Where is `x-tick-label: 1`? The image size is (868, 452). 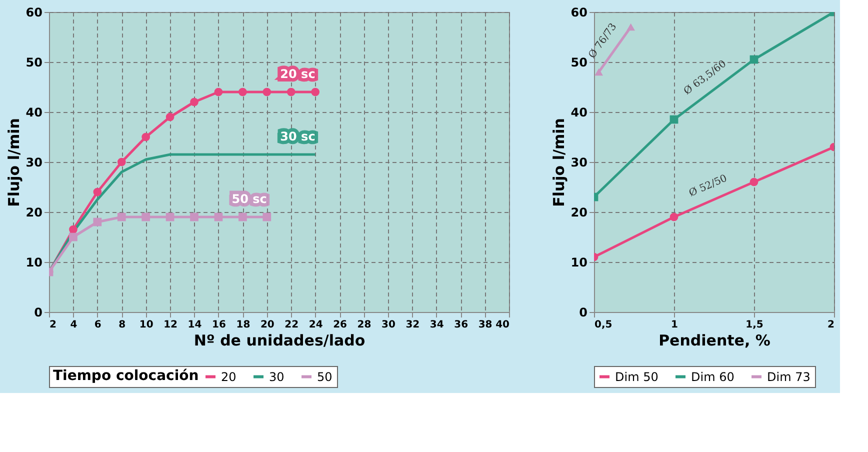 x-tick-label: 1 is located at coordinates (674, 325).